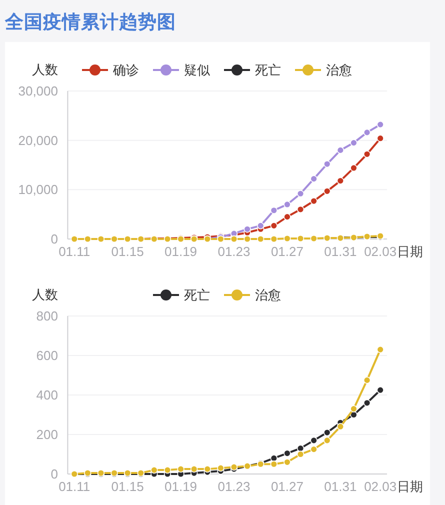 This screenshot has height=505, width=445. I want to click on y-tick-label: 30,000, so click(38, 91).